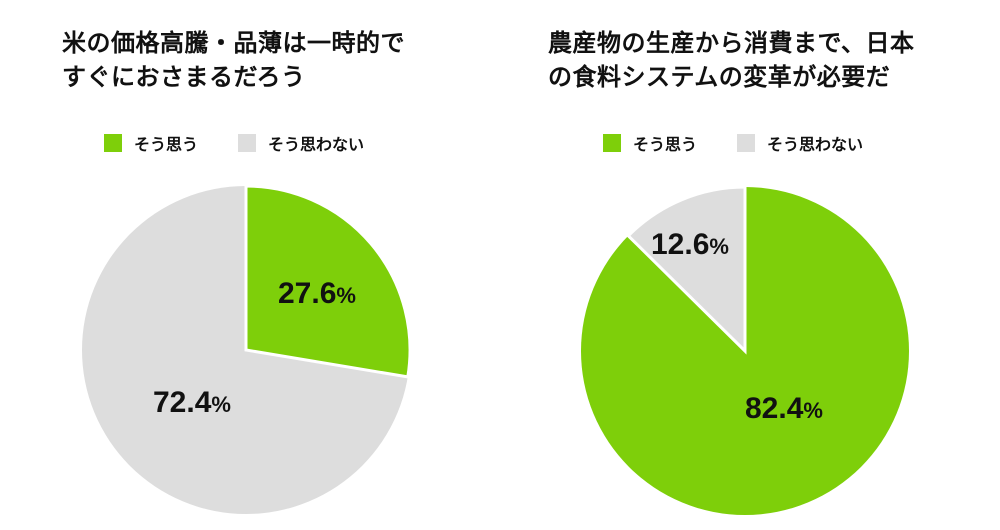  Describe the element at coordinates (731, 43) in the screenshot. I see `chart-title-line1: 農産物の生産から消費まで、日本` at that location.